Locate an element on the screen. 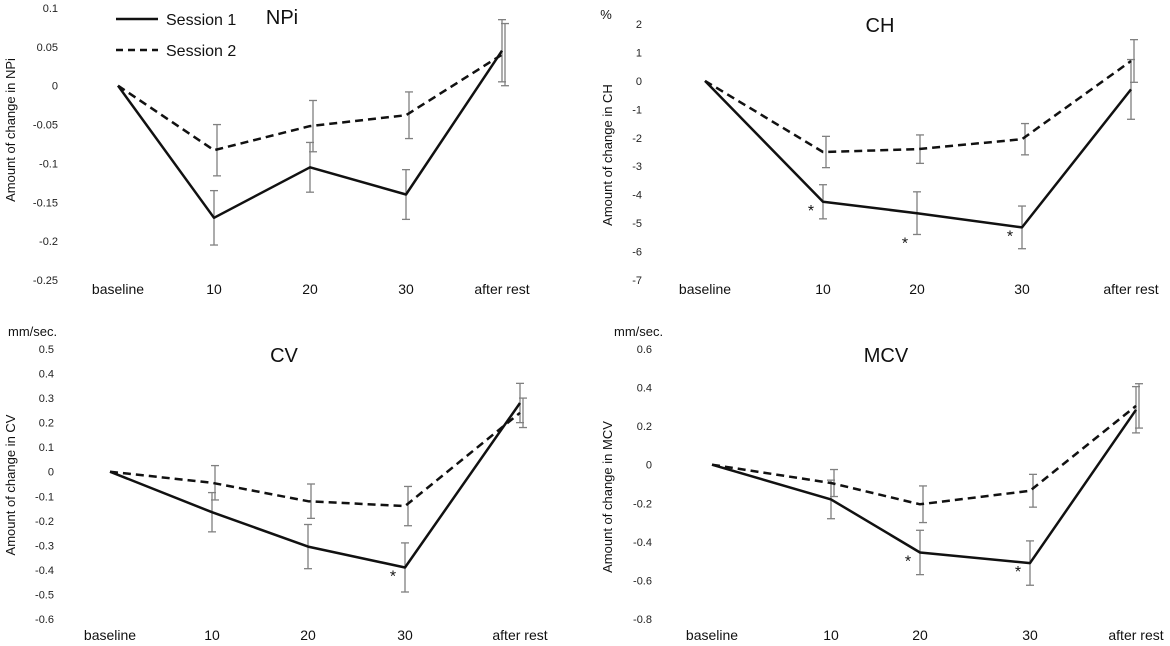  chart-title: CH is located at coordinates (880, 26).